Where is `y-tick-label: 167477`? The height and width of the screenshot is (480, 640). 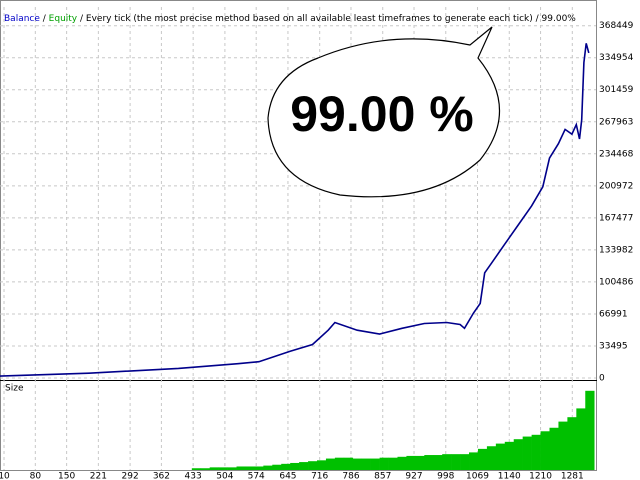
y-tick-label: 167477 is located at coordinates (616, 218).